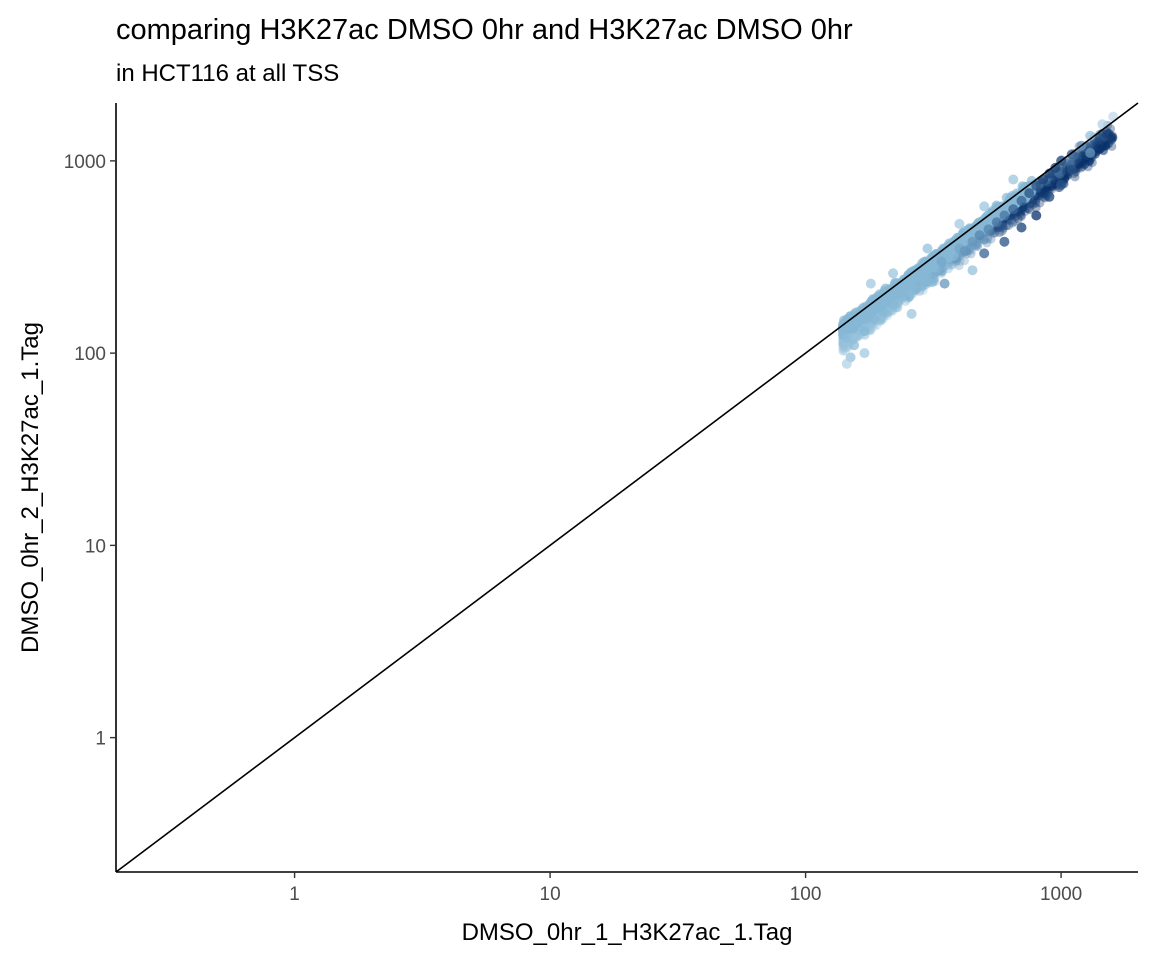 The width and height of the screenshot is (1152, 960). Describe the element at coordinates (90, 451) in the screenshot. I see `y-axis-ticks: 1 10 100 1000` at that location.